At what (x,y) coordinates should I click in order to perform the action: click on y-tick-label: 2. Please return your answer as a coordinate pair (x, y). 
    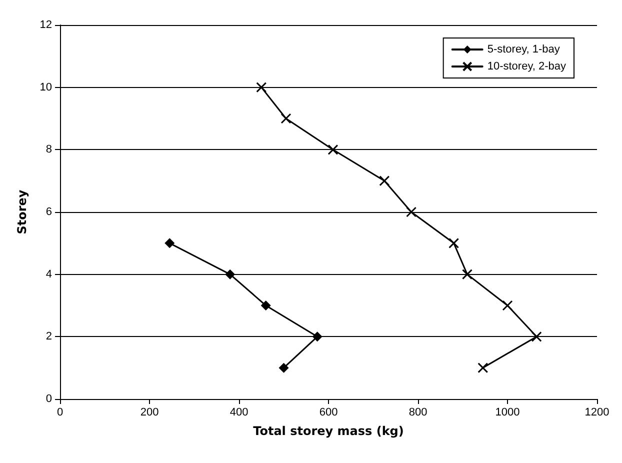
    Looking at the image, I should click on (49, 336).